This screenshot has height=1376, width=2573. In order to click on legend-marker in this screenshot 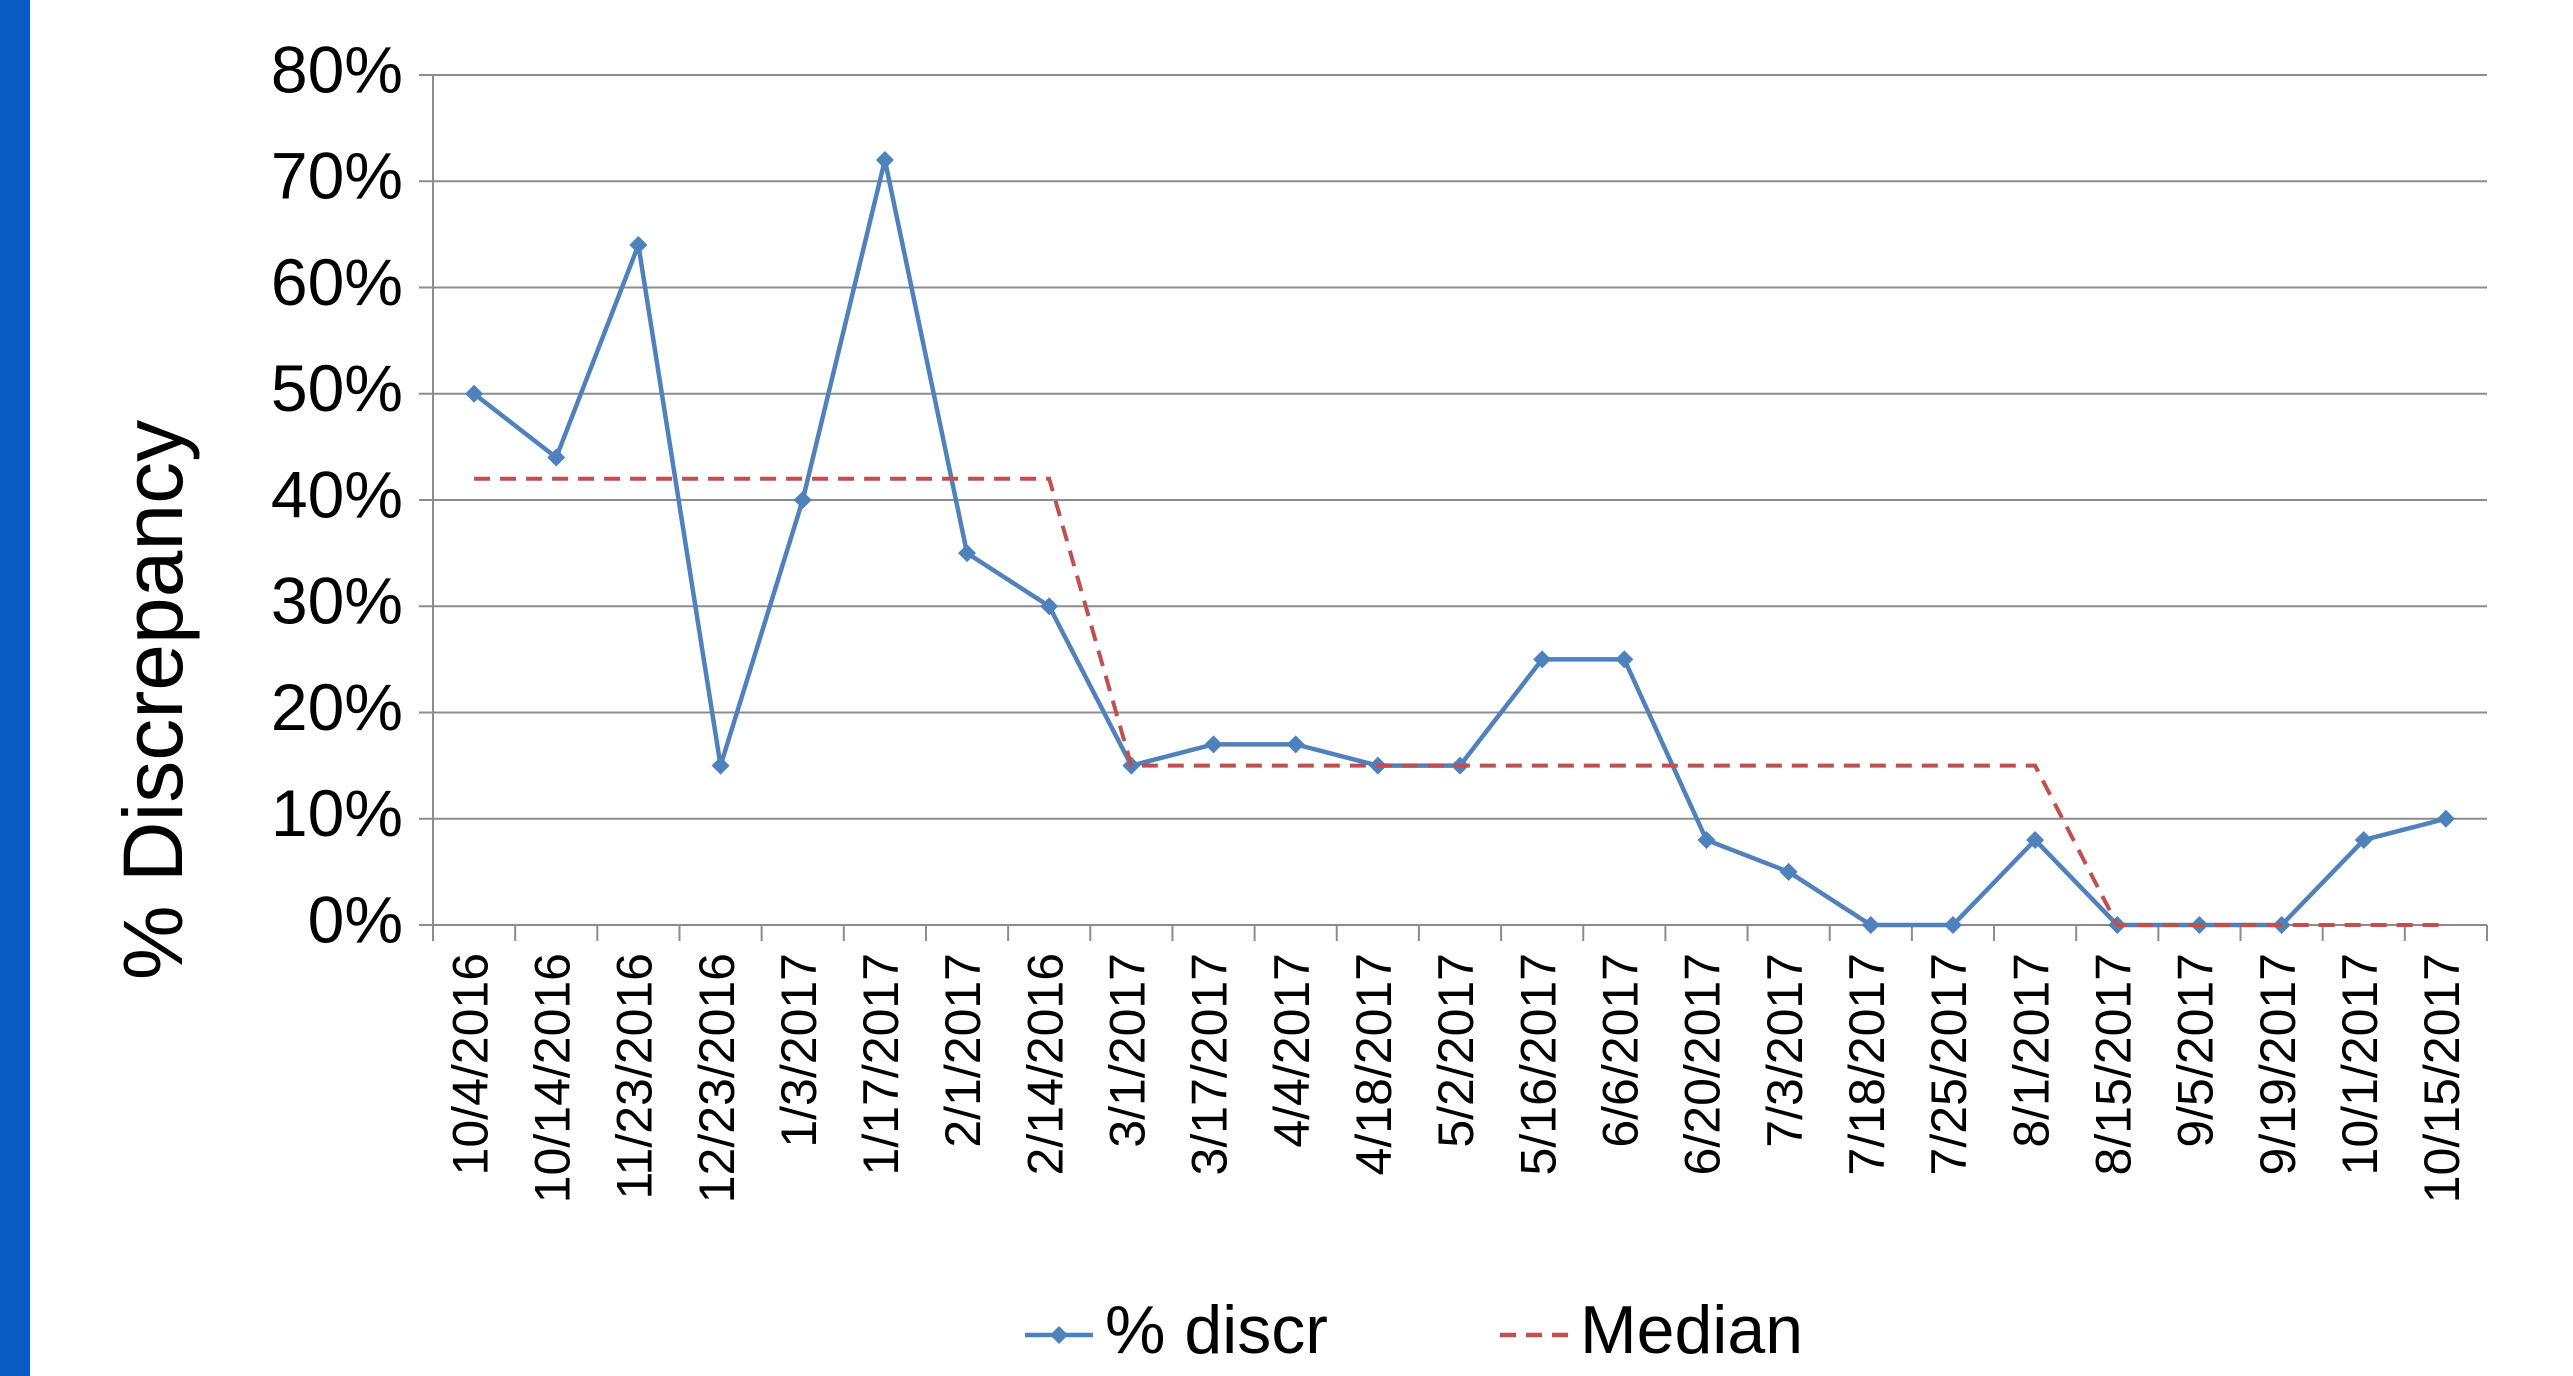, I will do `click(1059, 1335)`.